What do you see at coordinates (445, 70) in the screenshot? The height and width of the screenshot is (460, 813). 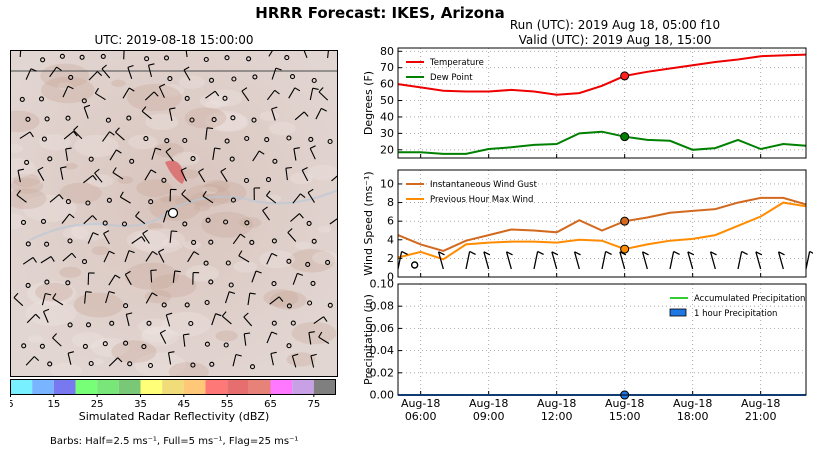 I see `legend: Temperature Dew Point` at bounding box center [445, 70].